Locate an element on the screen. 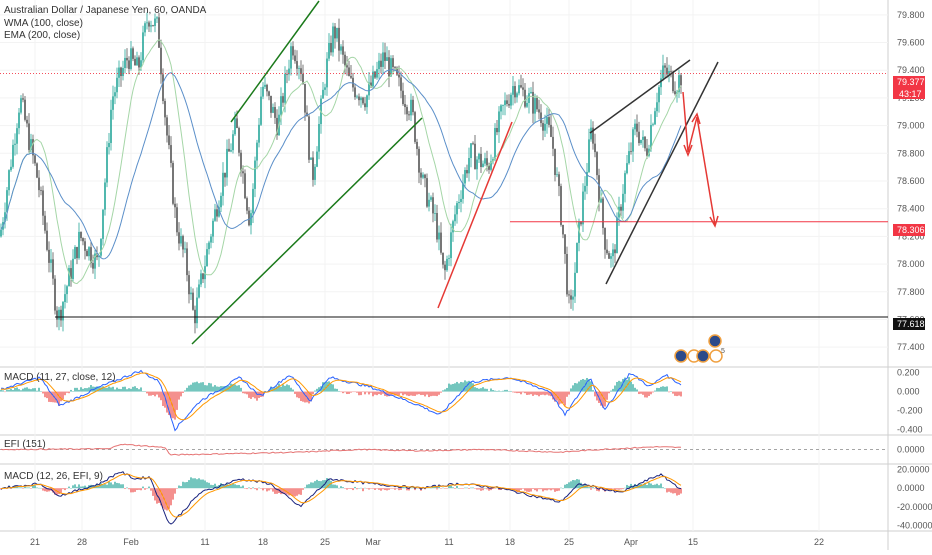 This screenshot has height=555, width=932. macd2-tick-label: -40.0000 is located at coordinates (914, 525).